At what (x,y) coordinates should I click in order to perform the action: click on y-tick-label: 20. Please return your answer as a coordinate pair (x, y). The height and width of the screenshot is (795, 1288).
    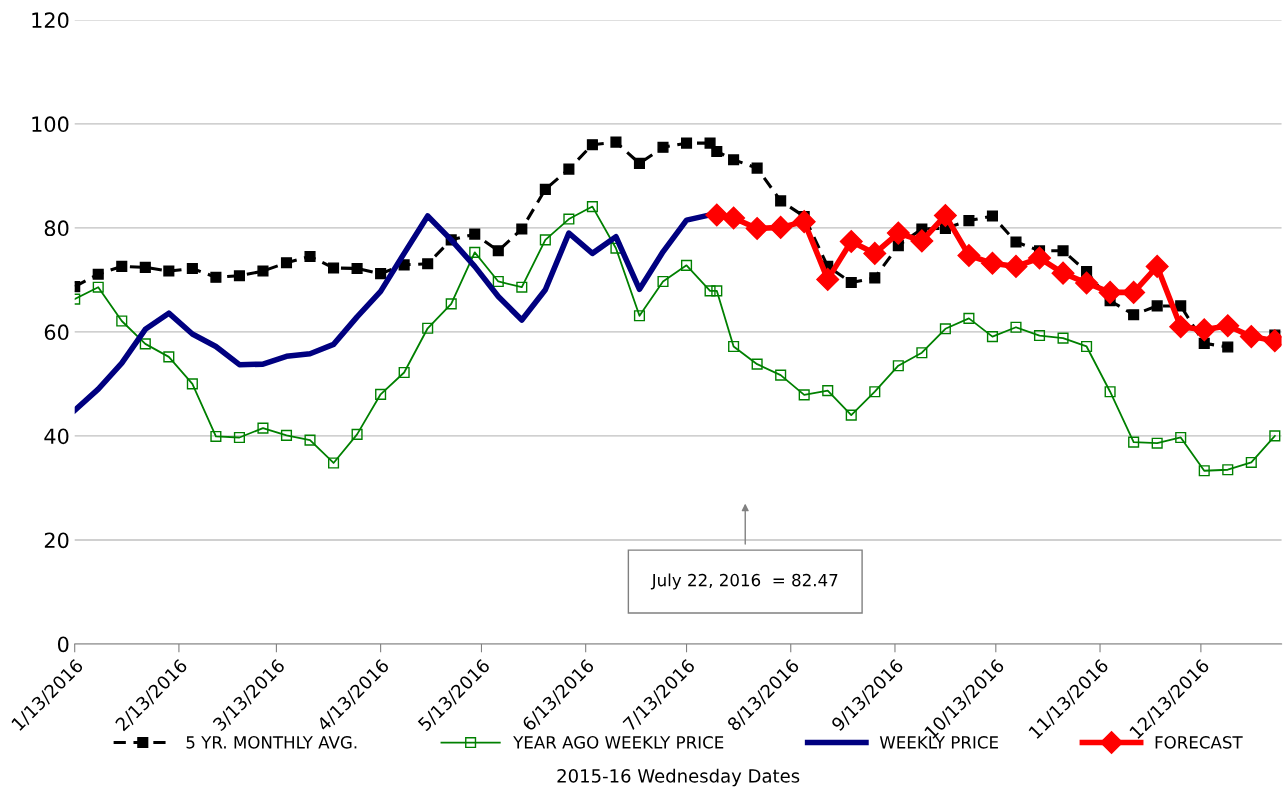
    Looking at the image, I should click on (56, 540).